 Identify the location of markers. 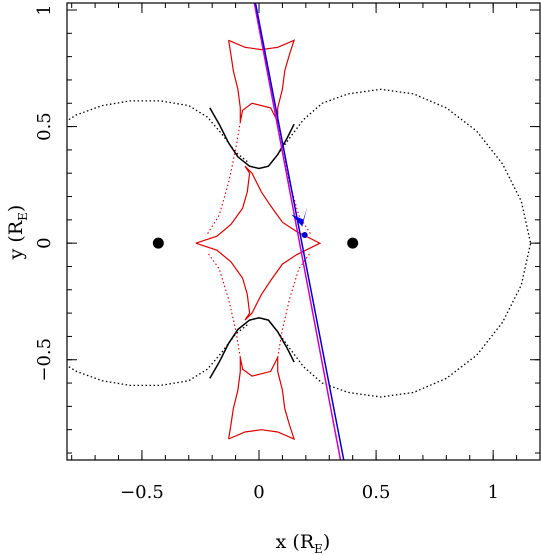
(255, 227).